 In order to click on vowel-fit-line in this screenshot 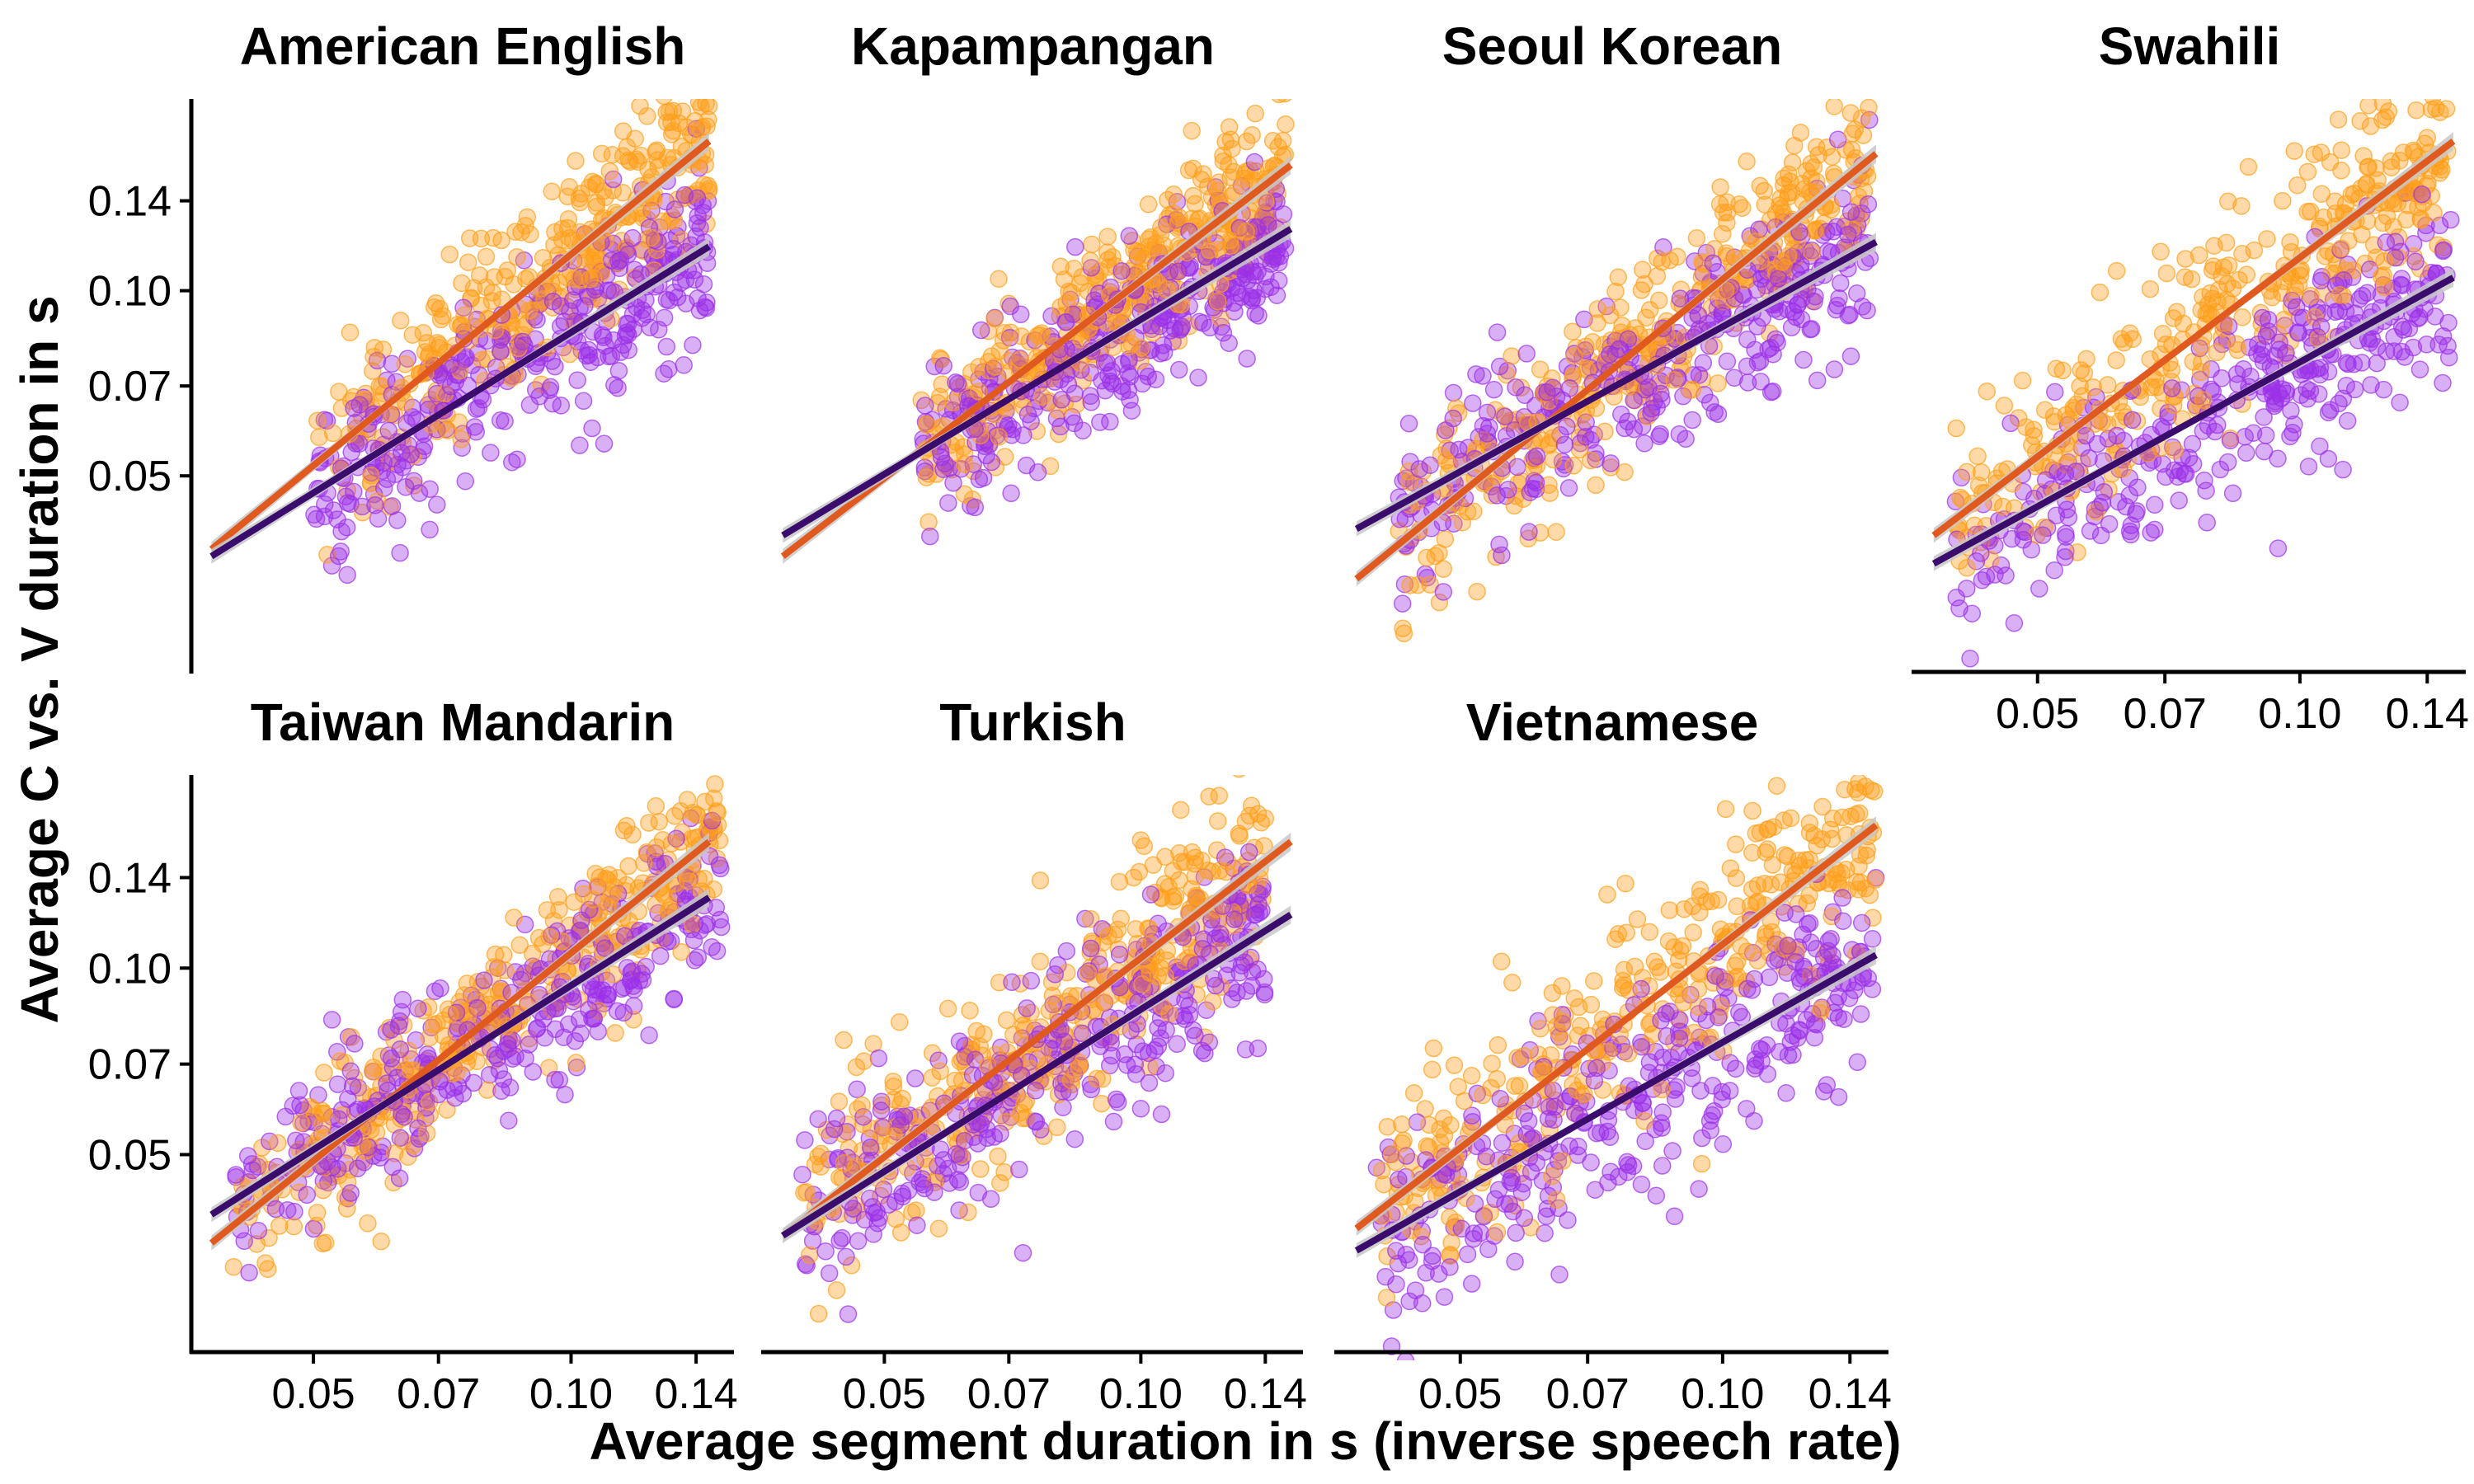, I will do `click(460, 1056)`.